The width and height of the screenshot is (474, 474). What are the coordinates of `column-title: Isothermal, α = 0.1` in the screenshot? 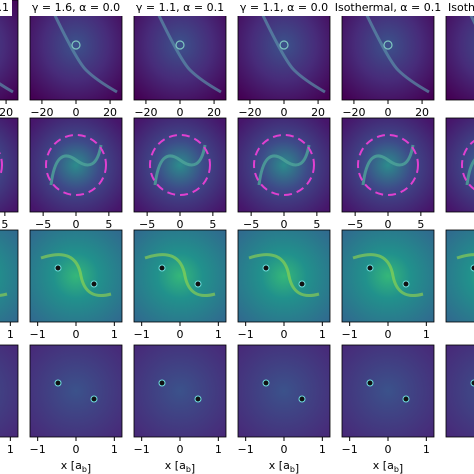 It's located at (388, 7).